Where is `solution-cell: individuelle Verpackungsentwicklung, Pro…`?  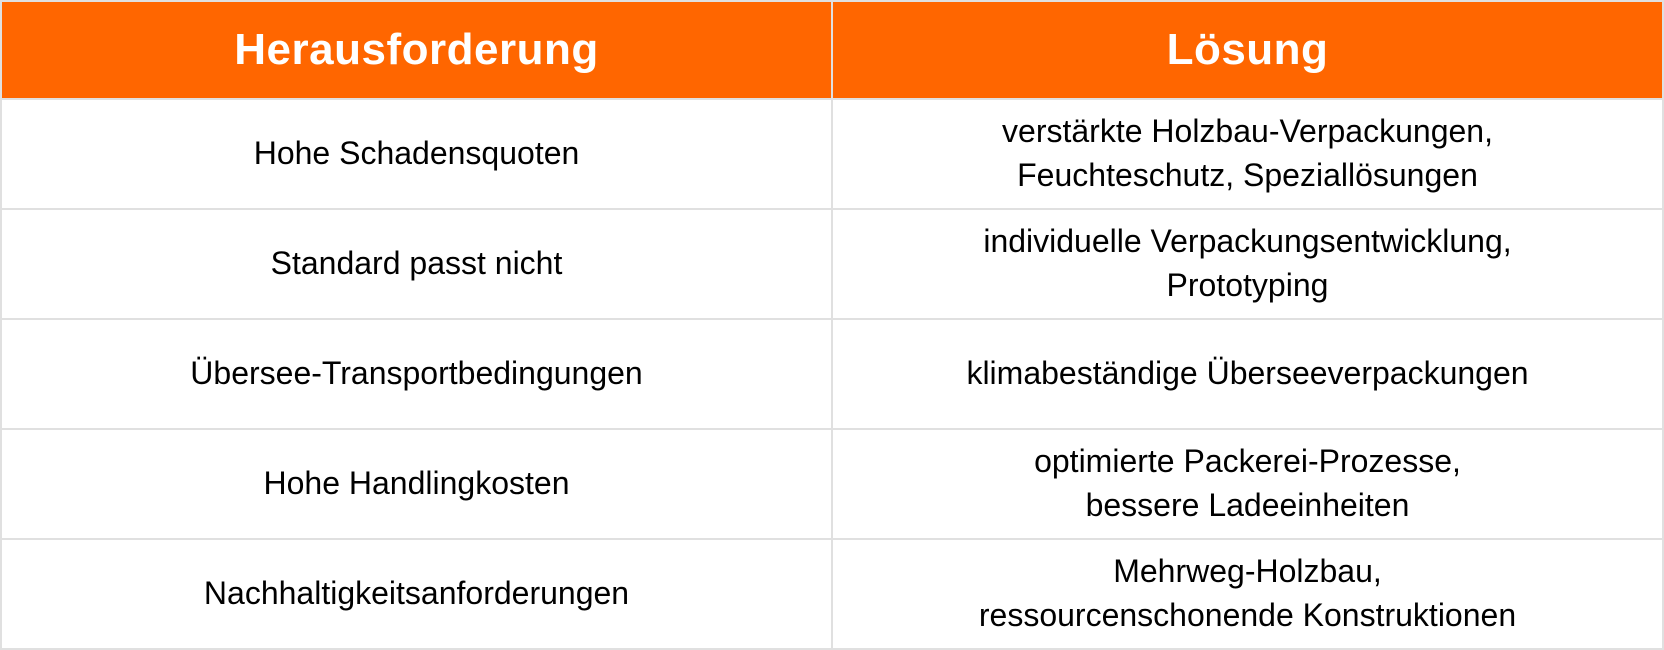
solution-cell: individuelle Verpackungsentwicklung, Pro… is located at coordinates (1247, 263).